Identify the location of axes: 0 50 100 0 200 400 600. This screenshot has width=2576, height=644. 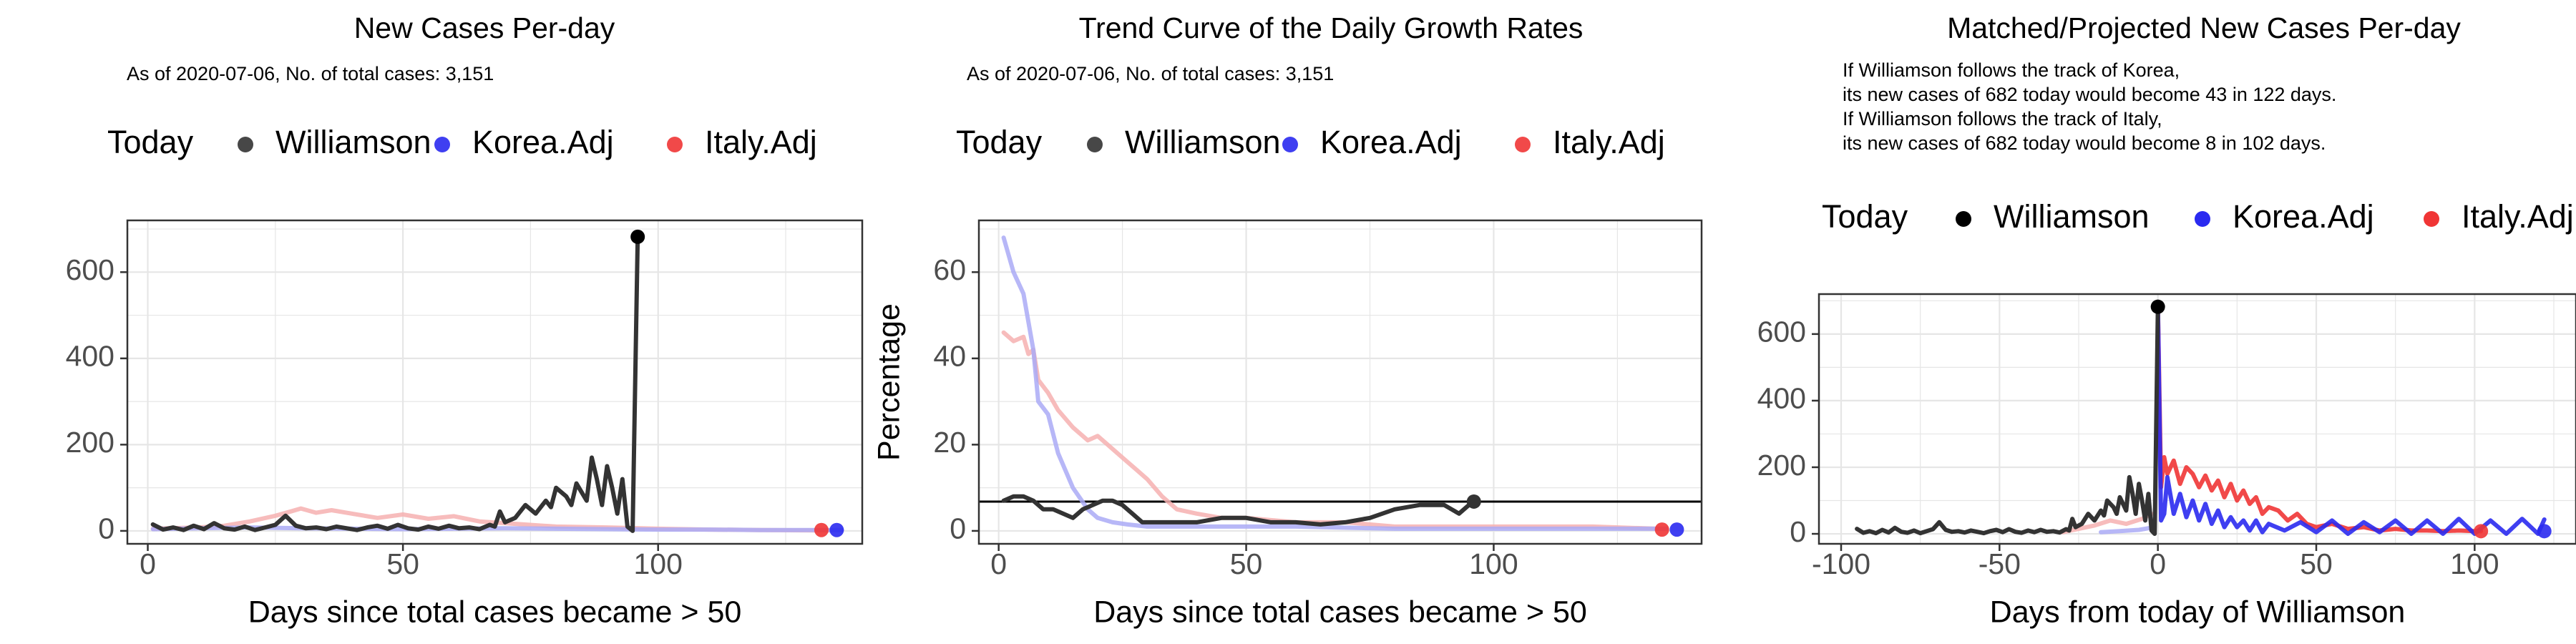
(374, 416).